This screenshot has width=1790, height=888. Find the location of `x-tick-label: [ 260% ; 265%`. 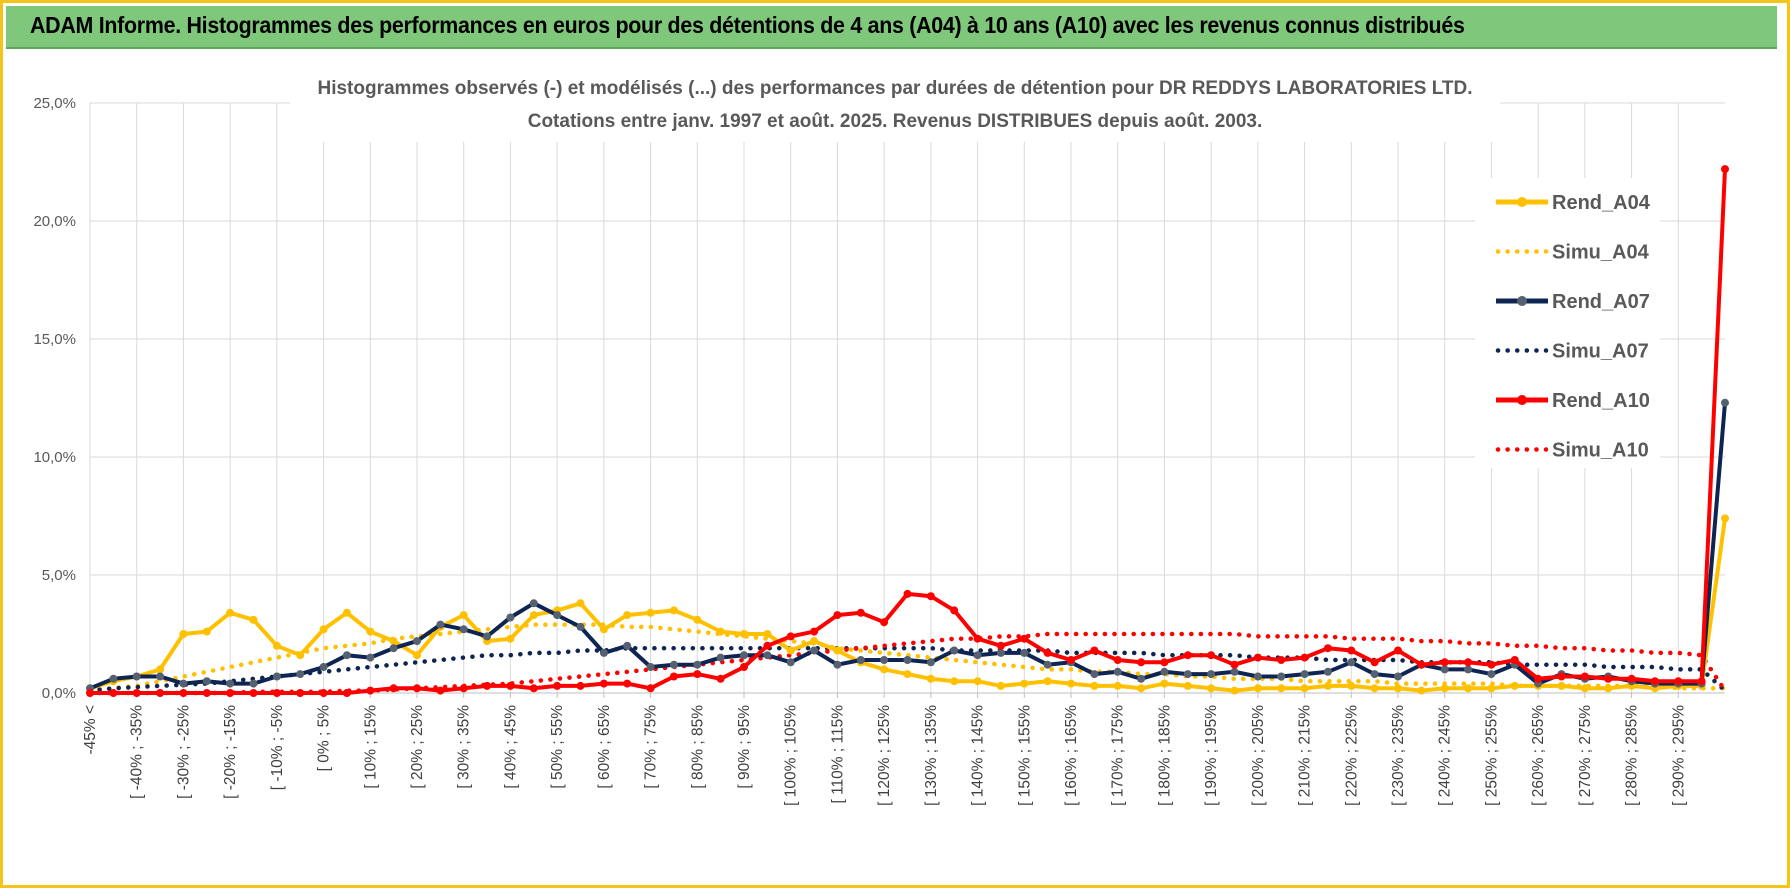

x-tick-label: [ 260% ; 265% is located at coordinates (1538, 755).